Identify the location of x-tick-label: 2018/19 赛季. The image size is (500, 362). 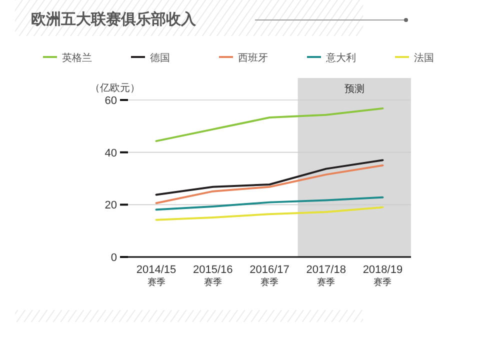
(382, 275).